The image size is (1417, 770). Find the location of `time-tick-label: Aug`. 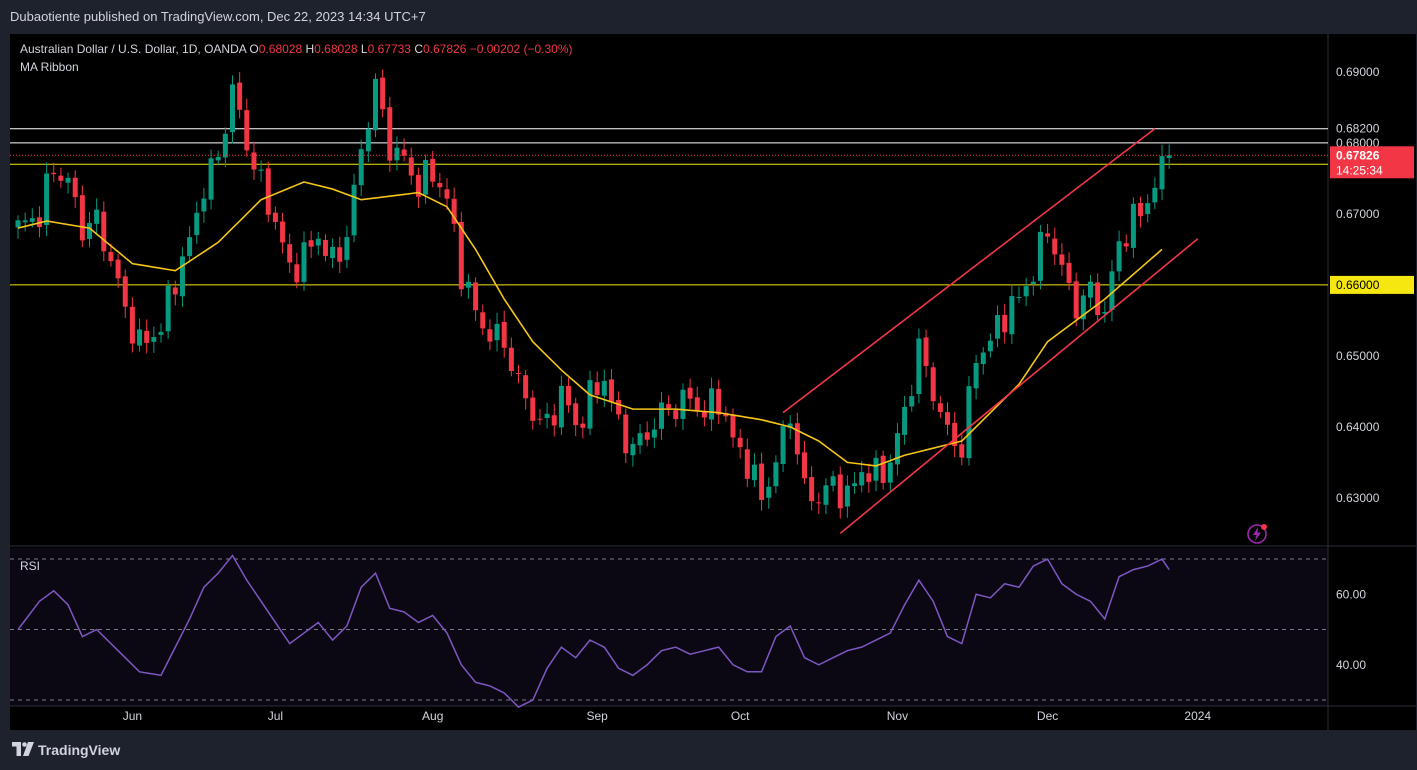

time-tick-label: Aug is located at coordinates (432, 716).